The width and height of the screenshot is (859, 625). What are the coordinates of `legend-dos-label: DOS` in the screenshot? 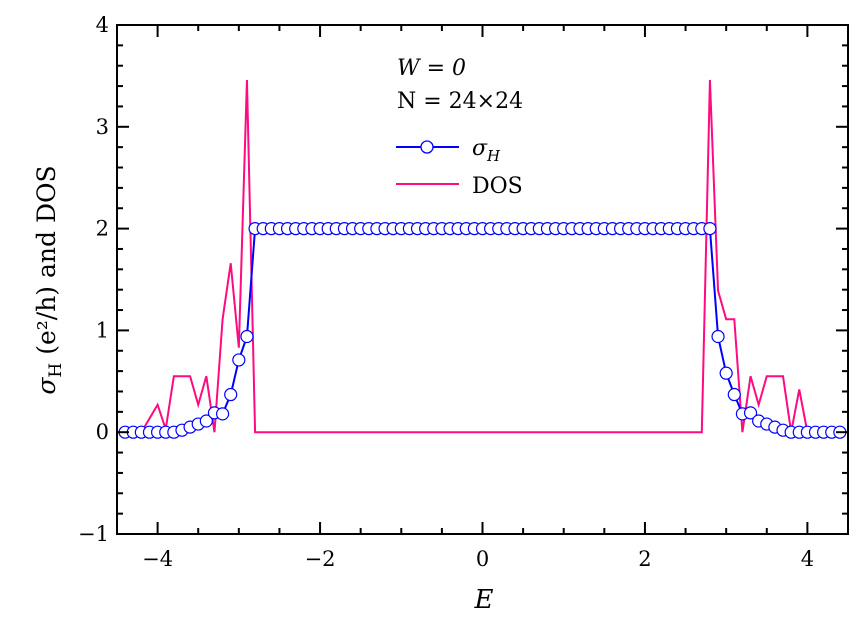 It's located at (497, 186).